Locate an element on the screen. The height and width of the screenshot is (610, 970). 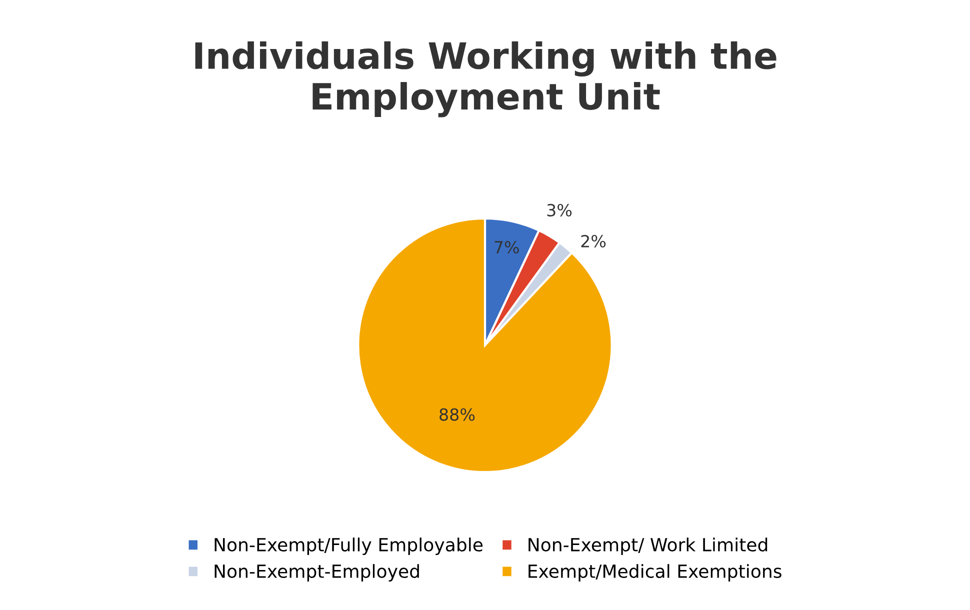
legend-label: Non-Exempt/ Work Limited is located at coordinates (648, 547).